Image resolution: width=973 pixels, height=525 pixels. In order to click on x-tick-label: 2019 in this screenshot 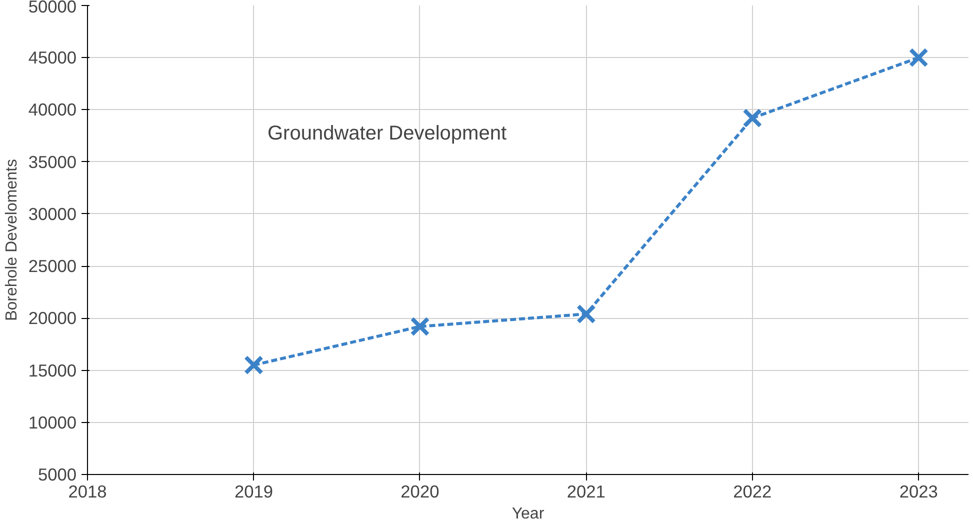, I will do `click(254, 492)`.